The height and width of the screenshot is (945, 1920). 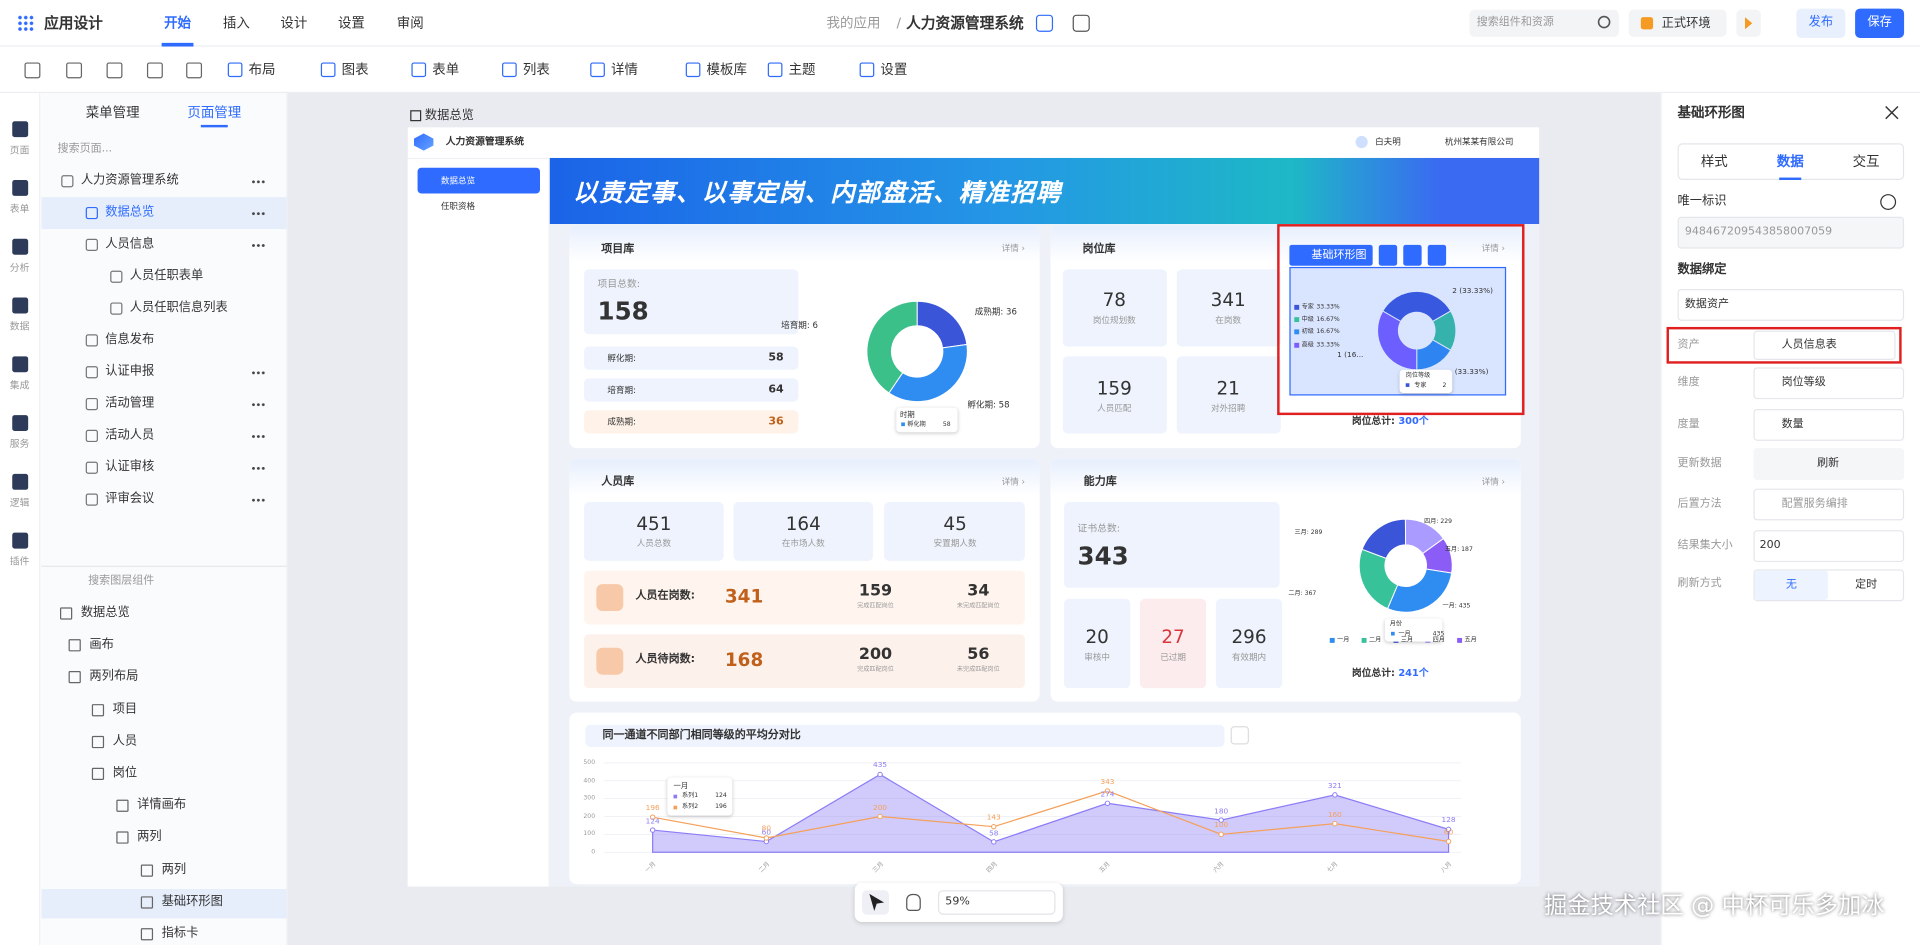 I want to click on page-item: 评审会议, so click(x=130, y=499).